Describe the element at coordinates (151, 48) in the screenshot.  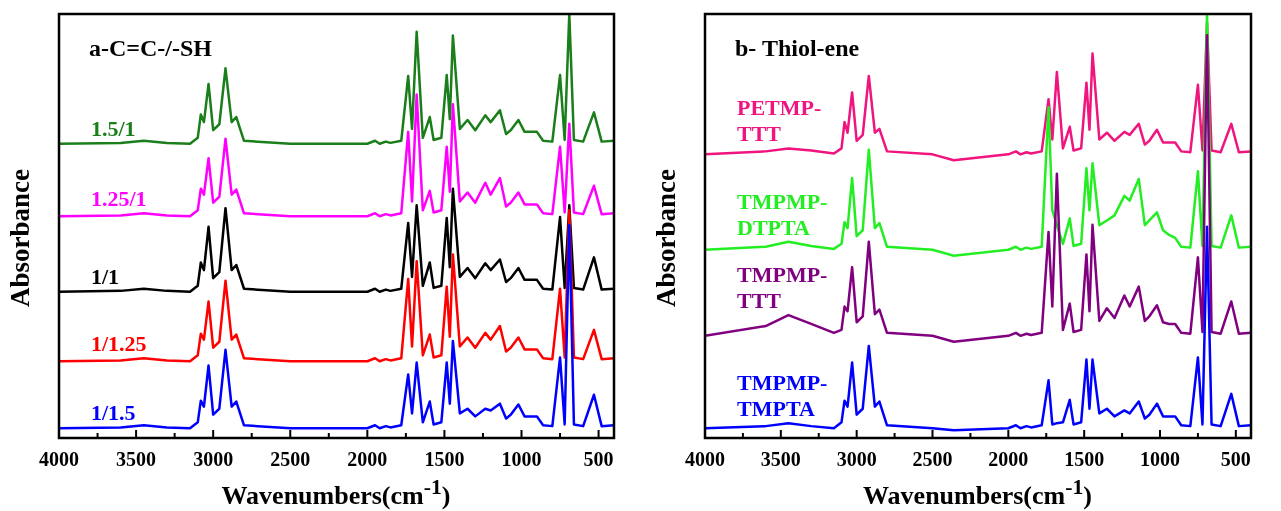
I see `text: a-C=C-/-SH` at that location.